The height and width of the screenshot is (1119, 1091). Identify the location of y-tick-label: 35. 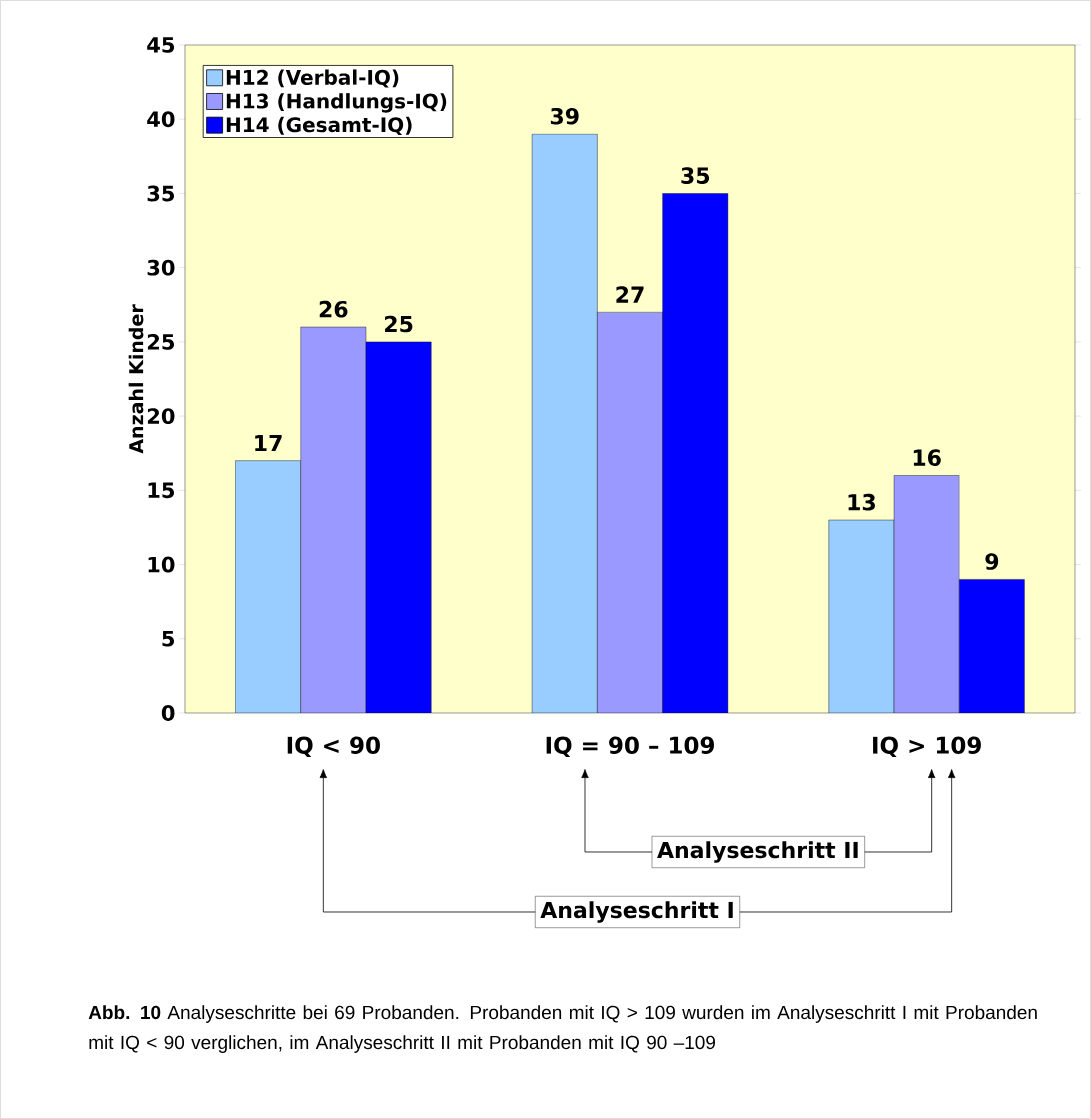
(160, 193).